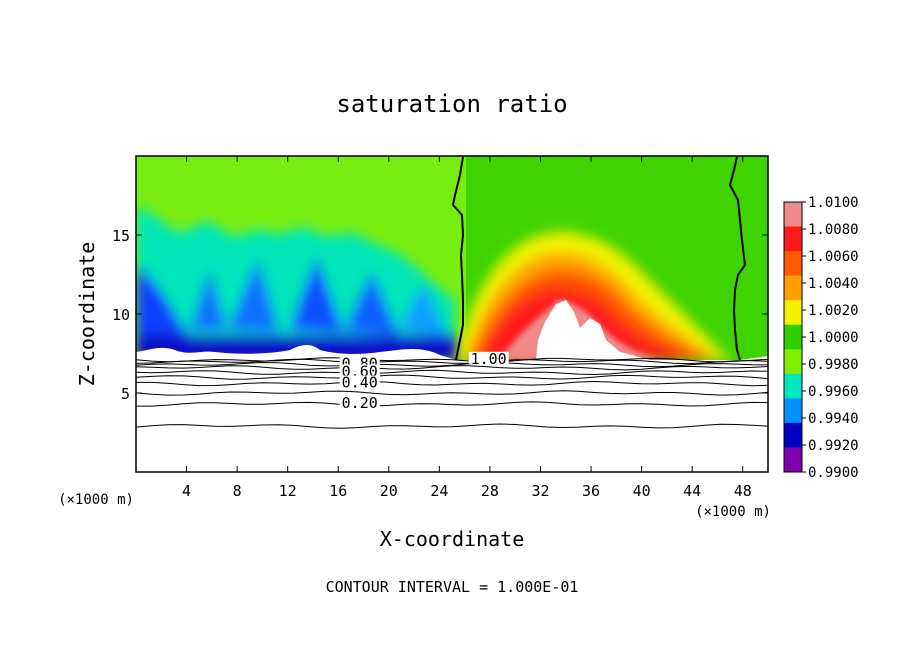 Image resolution: width=904 pixels, height=654 pixels. I want to click on x-tick-label: 8, so click(237, 491).